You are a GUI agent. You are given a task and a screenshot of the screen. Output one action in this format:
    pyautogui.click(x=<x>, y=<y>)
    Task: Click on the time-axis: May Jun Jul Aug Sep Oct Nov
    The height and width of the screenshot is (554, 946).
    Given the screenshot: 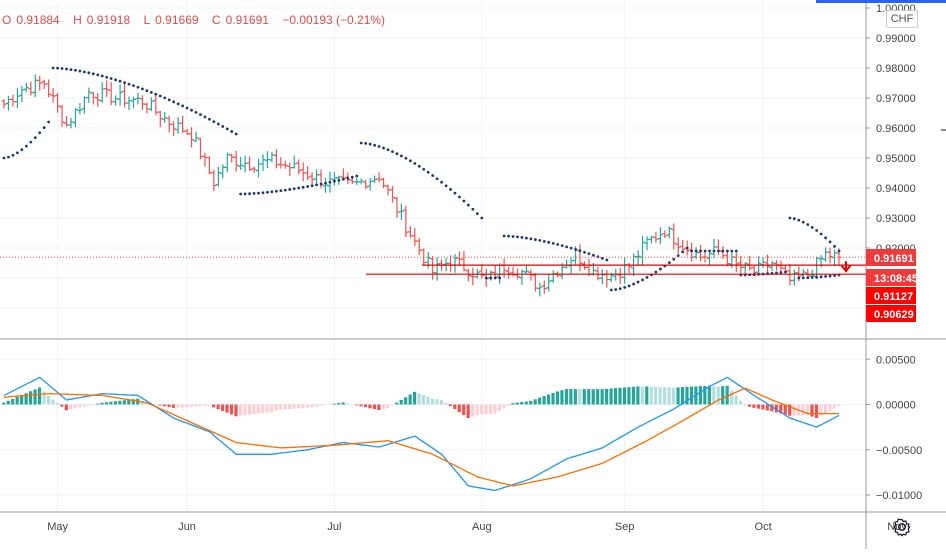 What is the action you would take?
    pyautogui.click(x=477, y=527)
    